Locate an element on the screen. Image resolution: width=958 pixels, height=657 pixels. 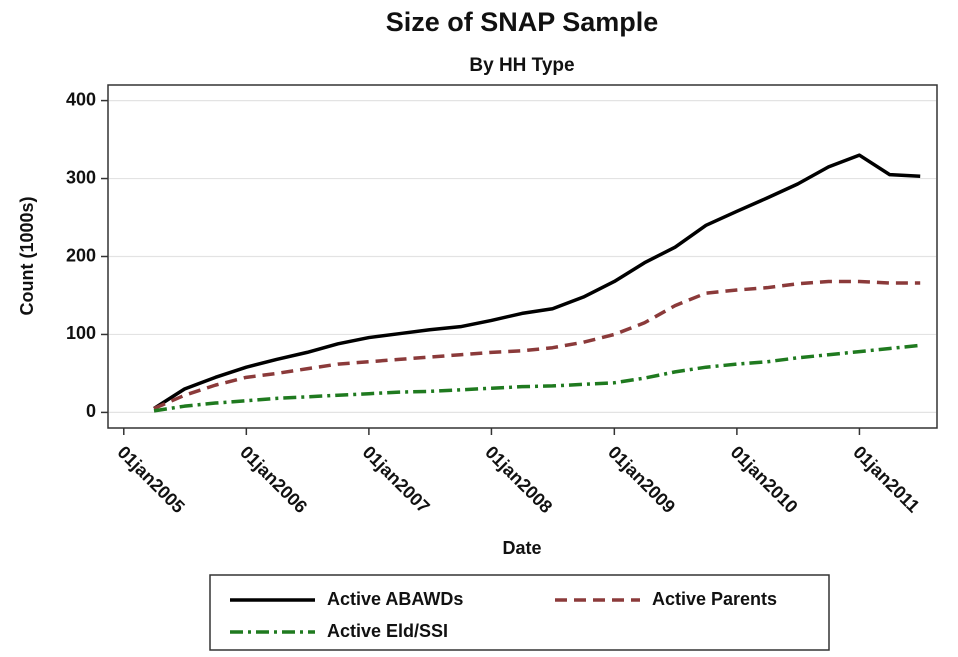
y-tick-label: 0 is located at coordinates (91, 411).